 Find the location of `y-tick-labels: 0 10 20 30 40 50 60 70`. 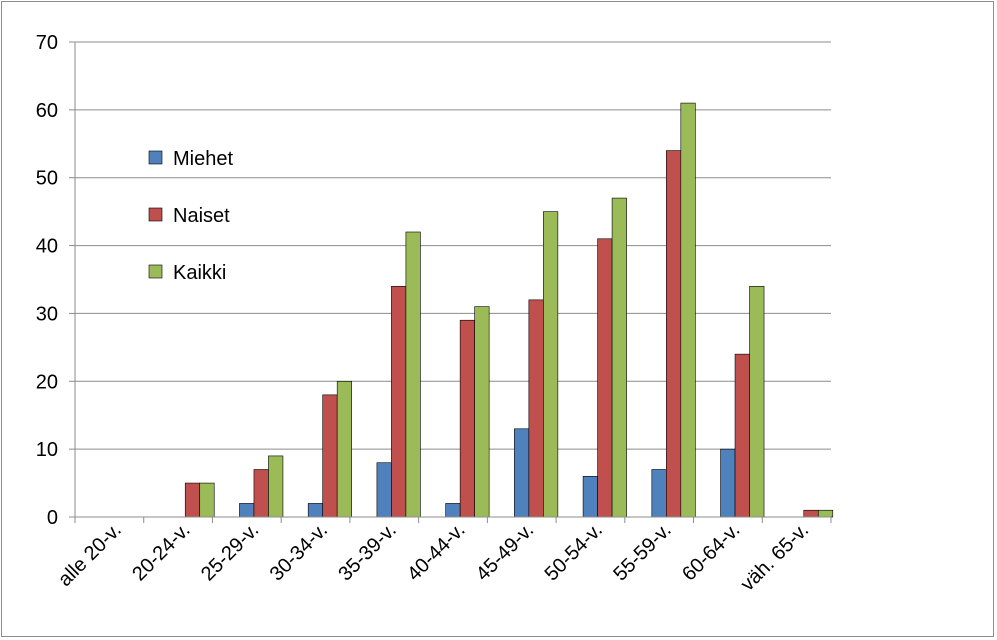

y-tick-labels: 0 10 20 30 40 50 60 70 is located at coordinates (47, 280).